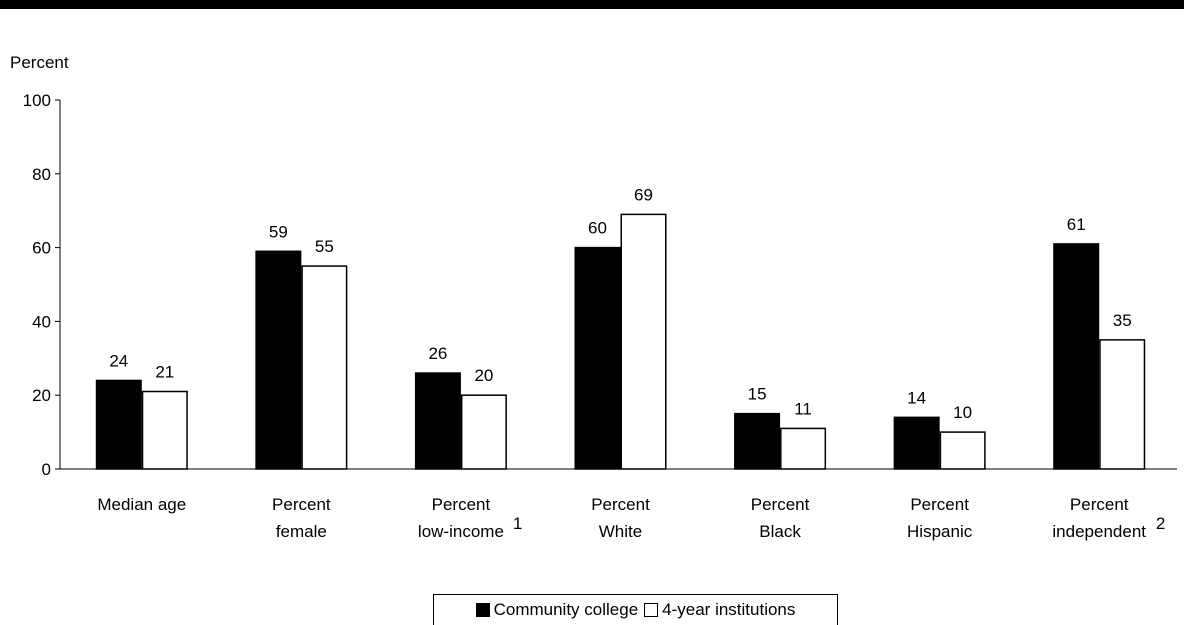 Image resolution: width=1184 pixels, height=625 pixels. What do you see at coordinates (41, 174) in the screenshot?
I see `y-tick-label: 80` at bounding box center [41, 174].